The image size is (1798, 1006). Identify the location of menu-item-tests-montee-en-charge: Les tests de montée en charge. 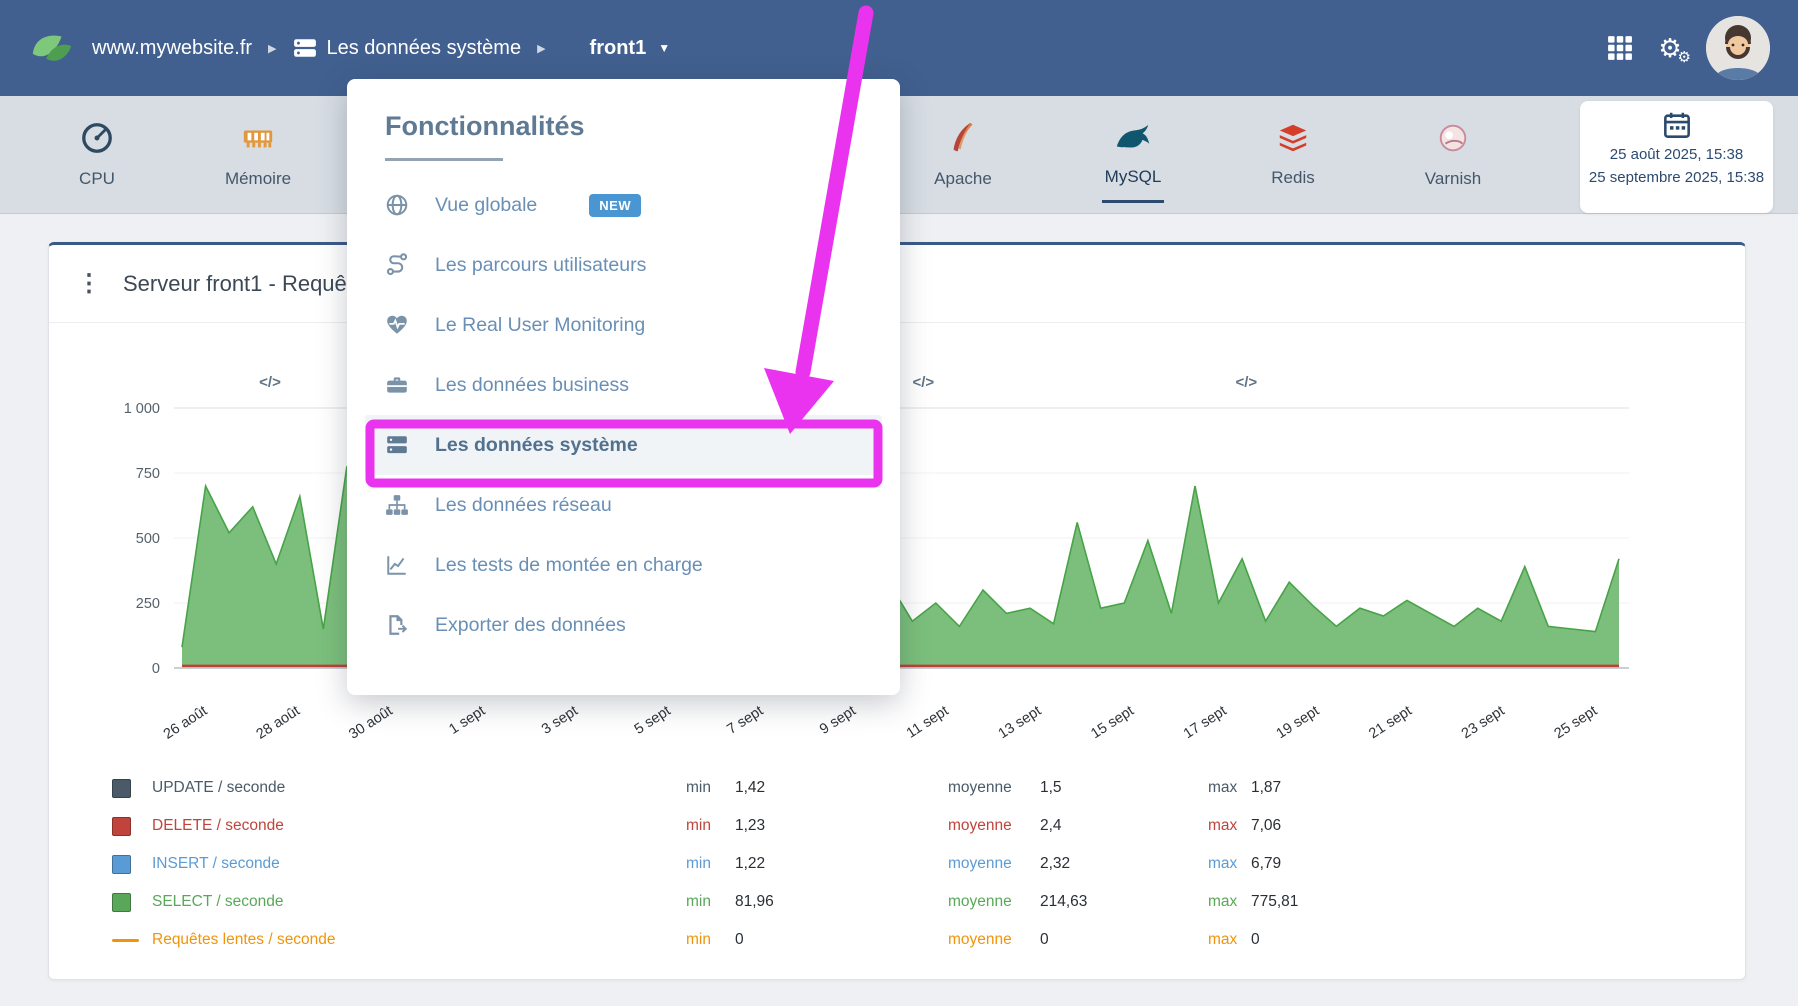
(623, 565).